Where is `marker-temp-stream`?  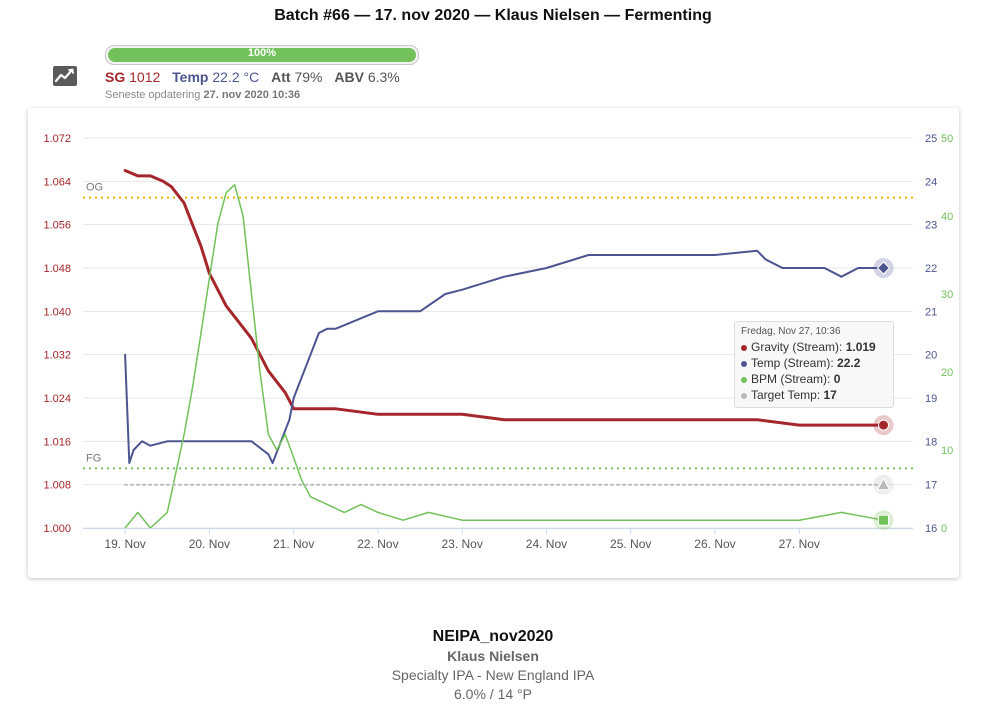
marker-temp-stream is located at coordinates (883, 268).